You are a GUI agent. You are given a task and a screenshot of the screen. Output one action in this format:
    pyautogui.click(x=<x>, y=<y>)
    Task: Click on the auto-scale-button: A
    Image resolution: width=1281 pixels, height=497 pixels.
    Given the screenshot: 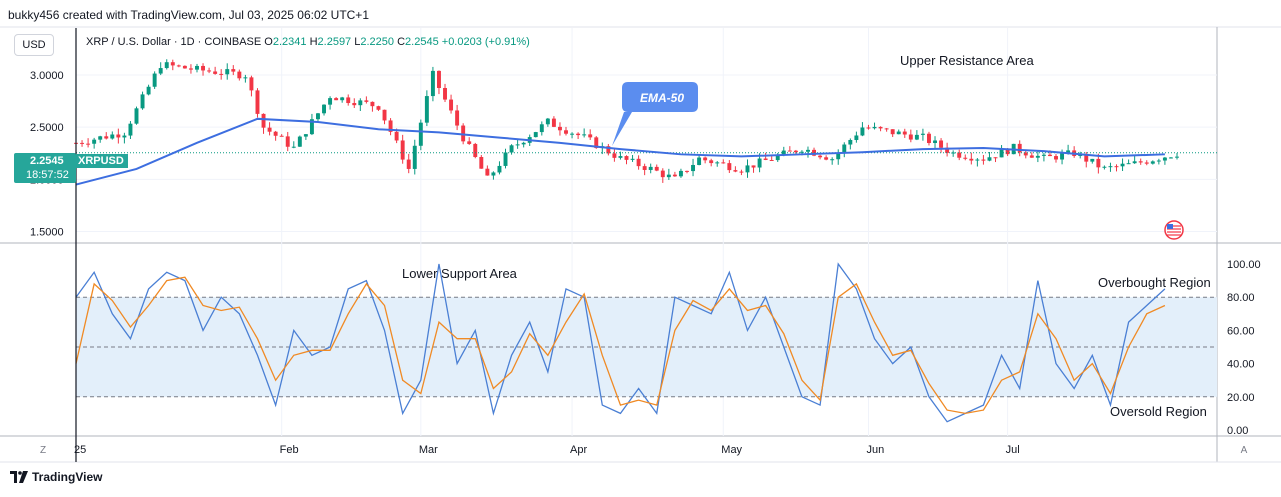 What is the action you would take?
    pyautogui.click(x=1244, y=450)
    